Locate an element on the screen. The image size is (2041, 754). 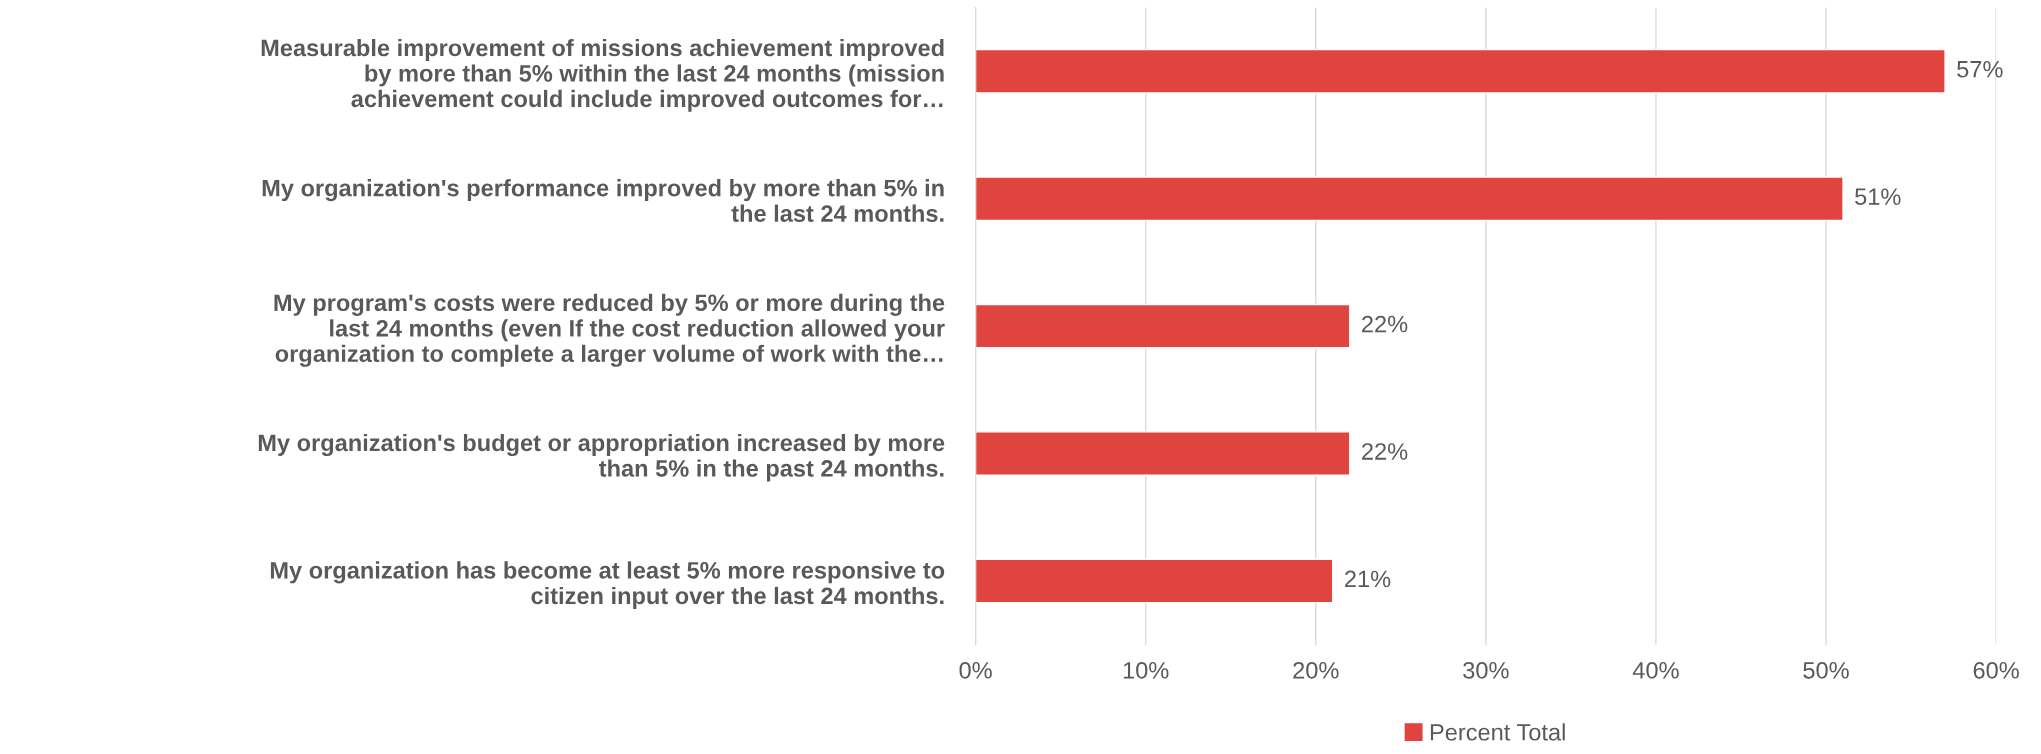
data-label: 51% is located at coordinates (1878, 197).